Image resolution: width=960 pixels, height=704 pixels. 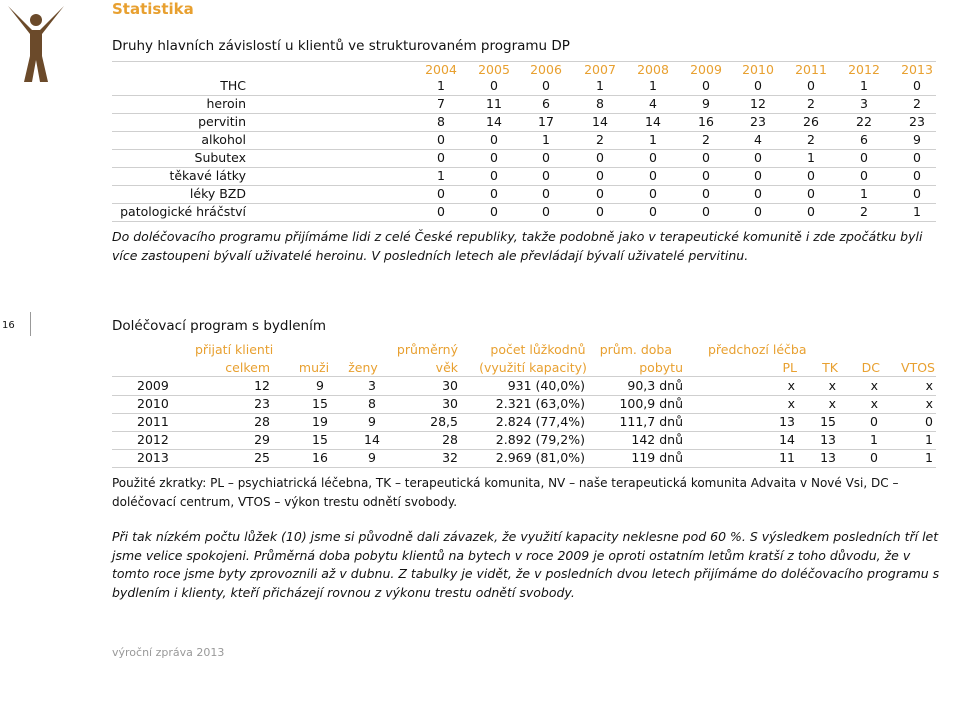 What do you see at coordinates (233, 85) in the screenshot?
I see `row-label: THC` at bounding box center [233, 85].